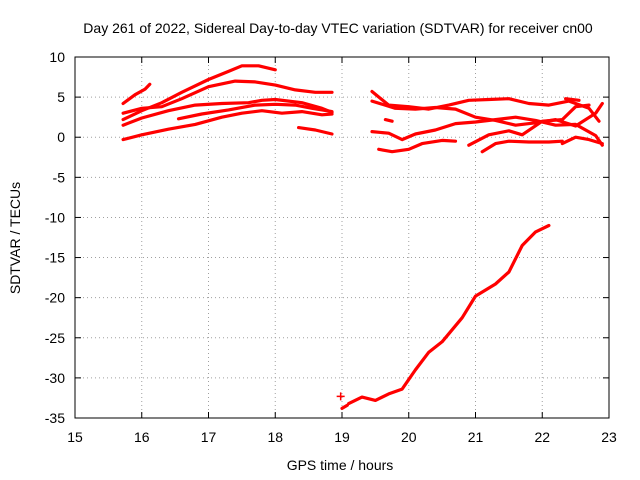 This screenshot has width=640, height=480. Describe the element at coordinates (57, 57) in the screenshot. I see `y-tick-label: 10` at that location.